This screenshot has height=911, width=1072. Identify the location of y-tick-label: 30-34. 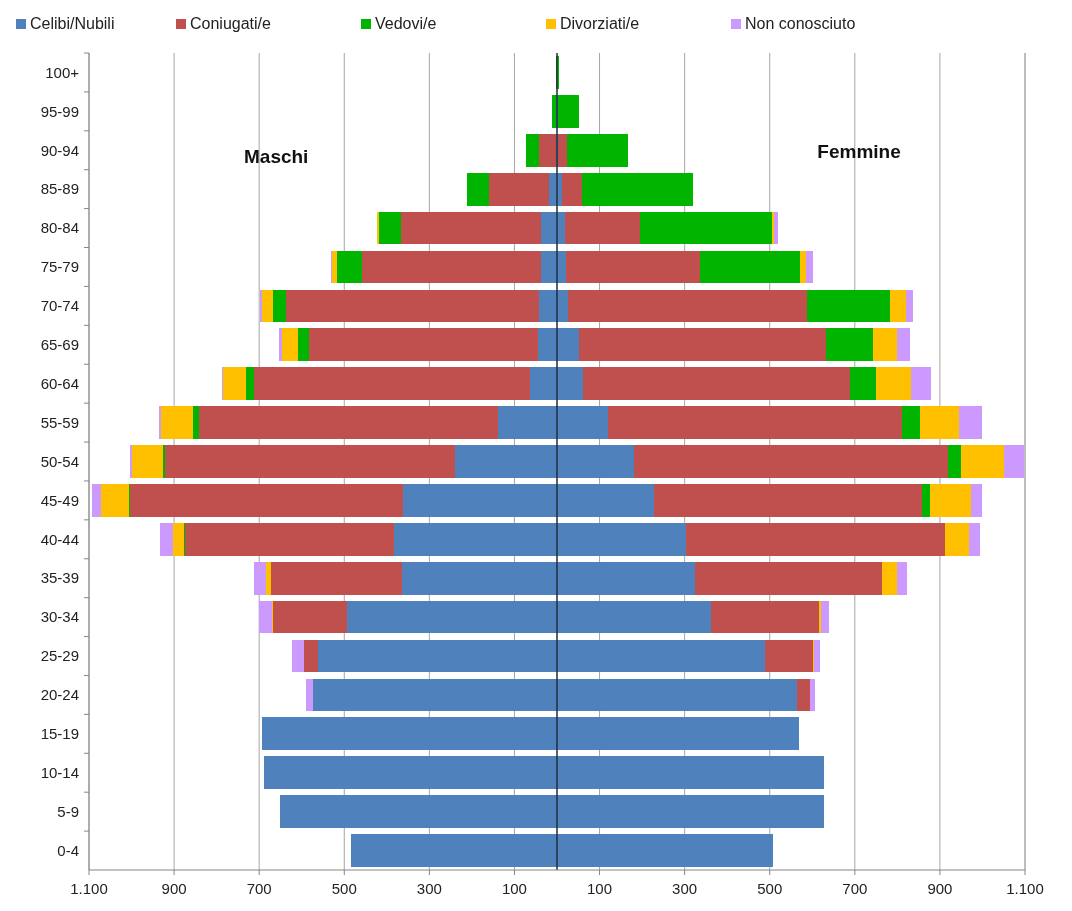
(59, 617).